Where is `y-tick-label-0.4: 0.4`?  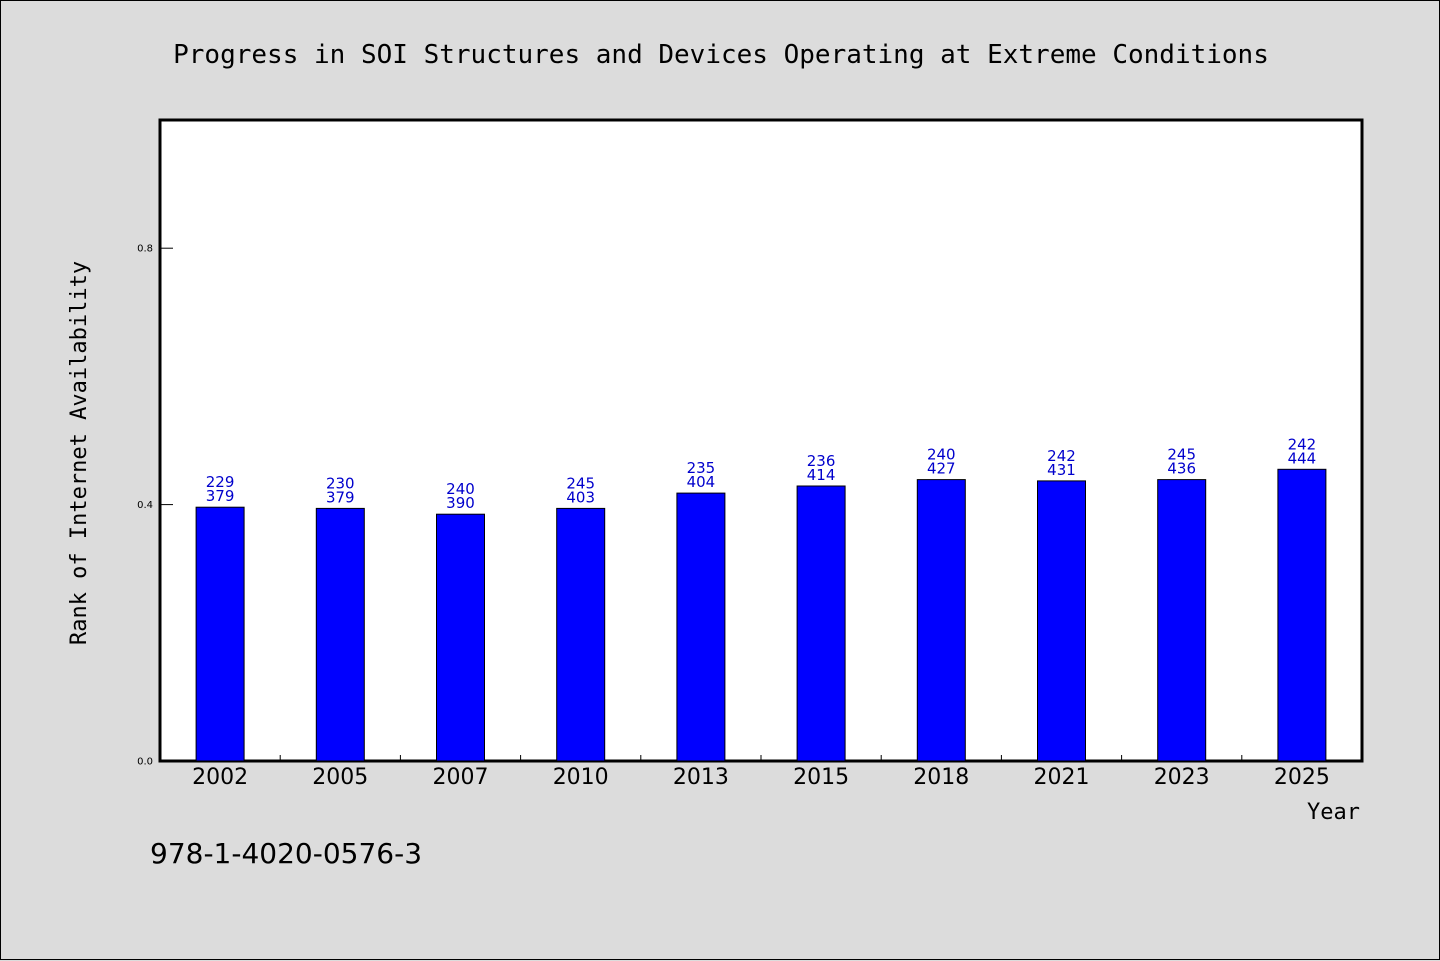 y-tick-label-0.4: 0.4 is located at coordinates (145, 505).